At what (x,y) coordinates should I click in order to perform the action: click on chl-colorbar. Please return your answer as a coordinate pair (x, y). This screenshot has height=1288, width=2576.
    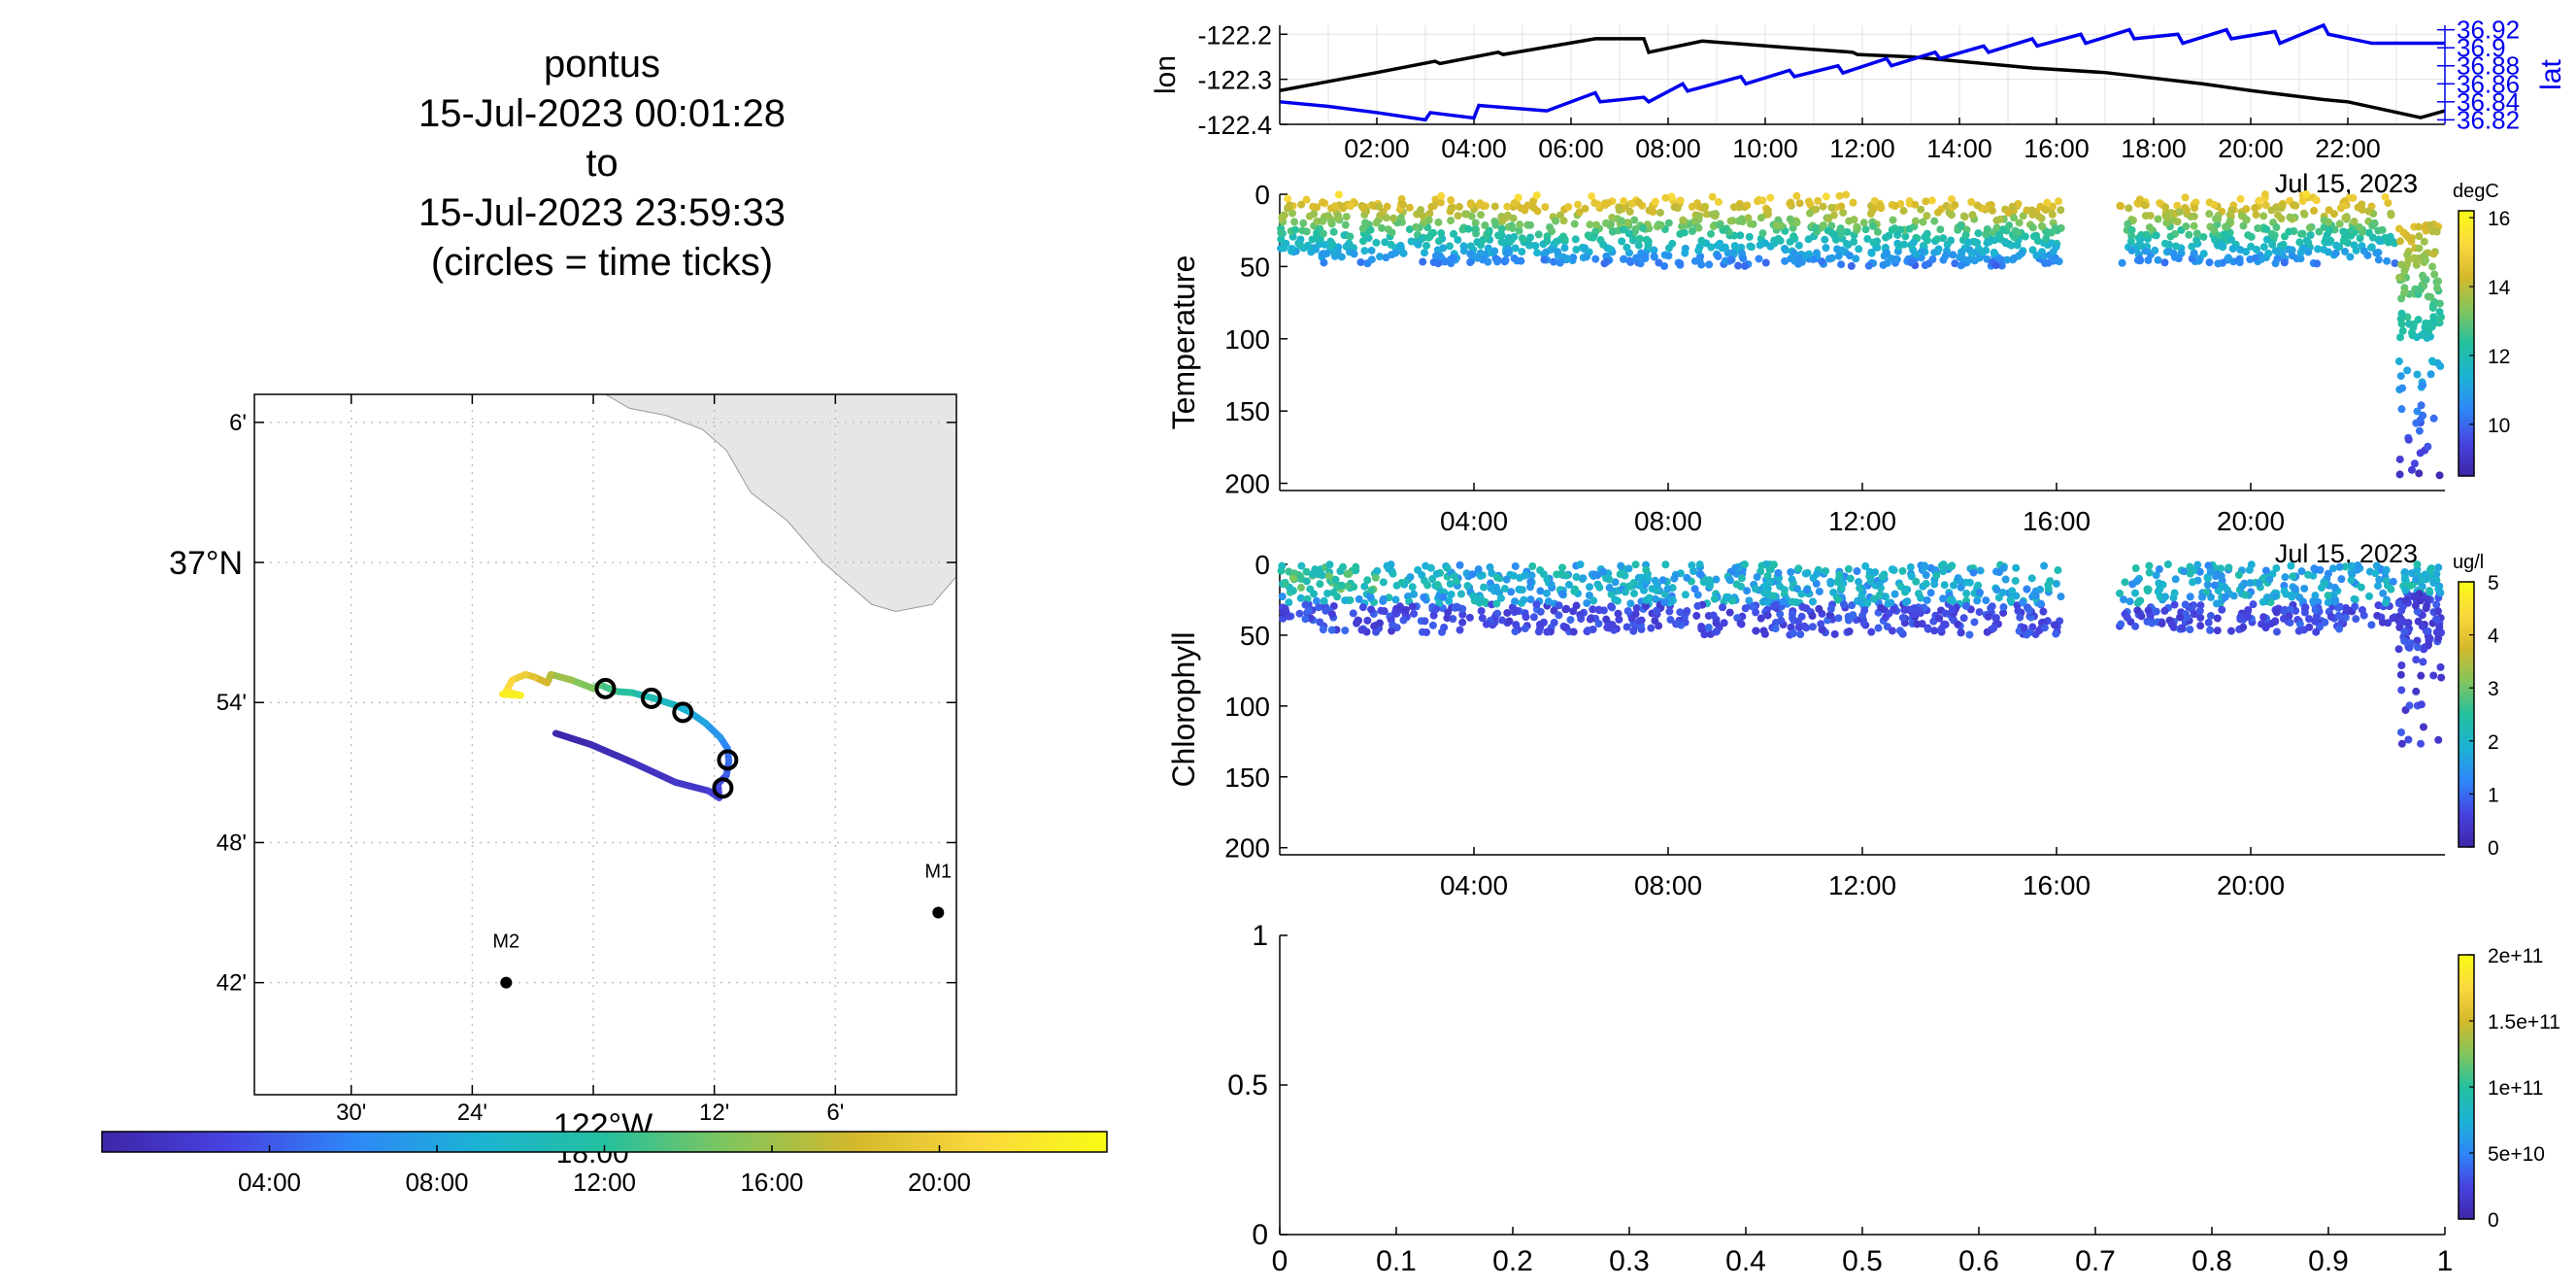
    Looking at the image, I should click on (2467, 714).